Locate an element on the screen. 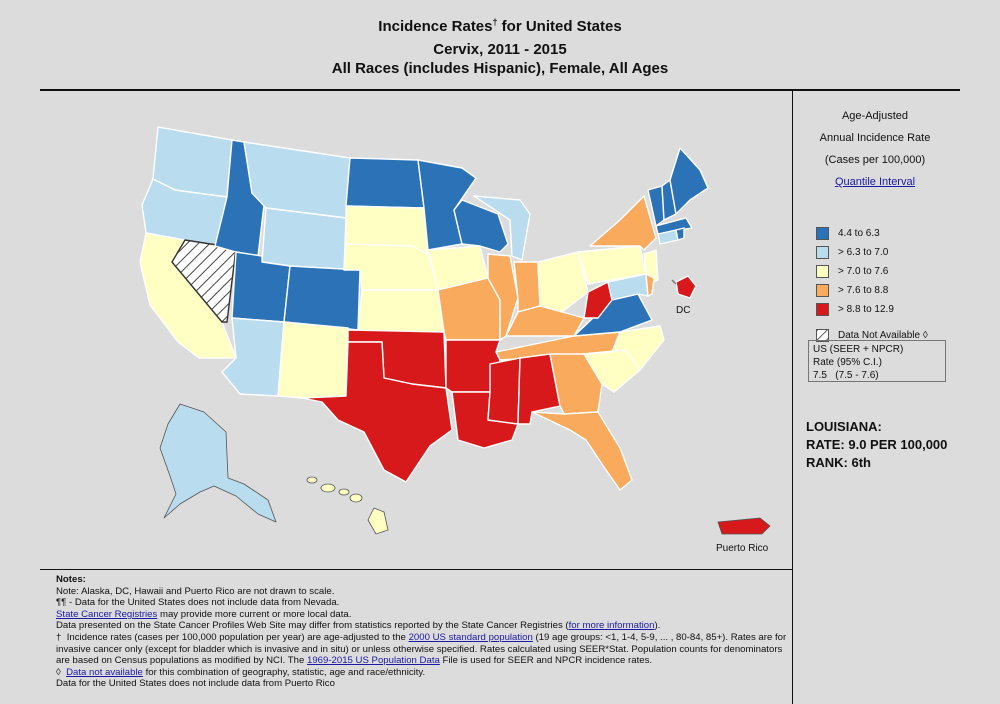 This screenshot has width=1000, height=704. state-wisconsin is located at coordinates (481, 226).